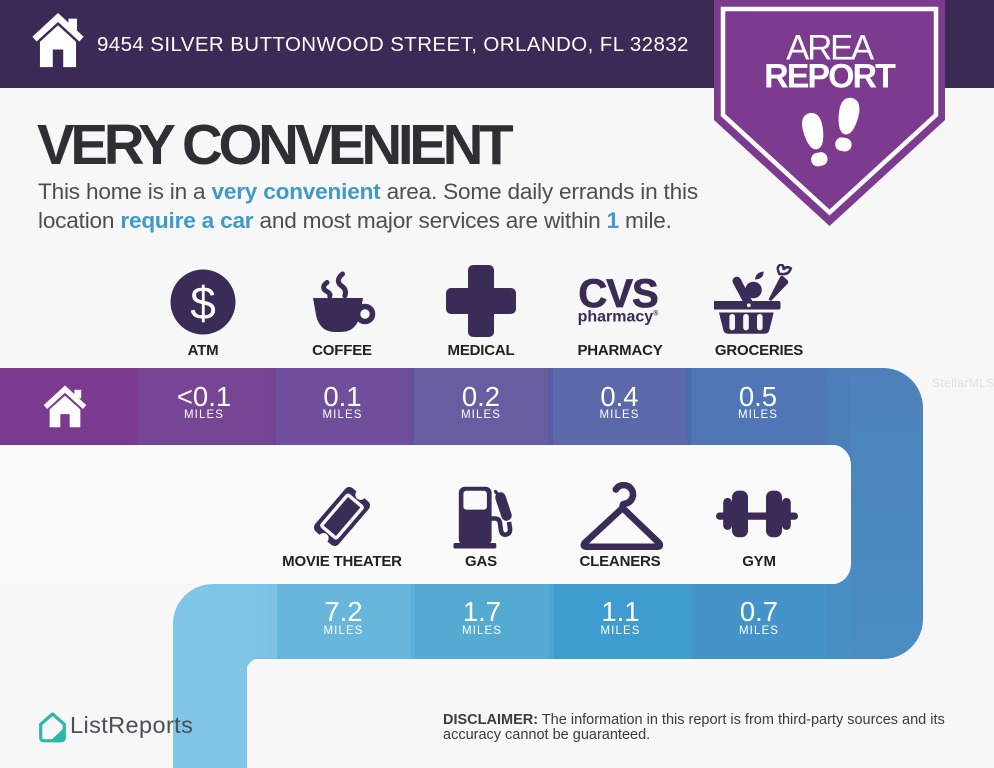  What do you see at coordinates (618, 294) in the screenshot?
I see `svg-text: CVS` at bounding box center [618, 294].